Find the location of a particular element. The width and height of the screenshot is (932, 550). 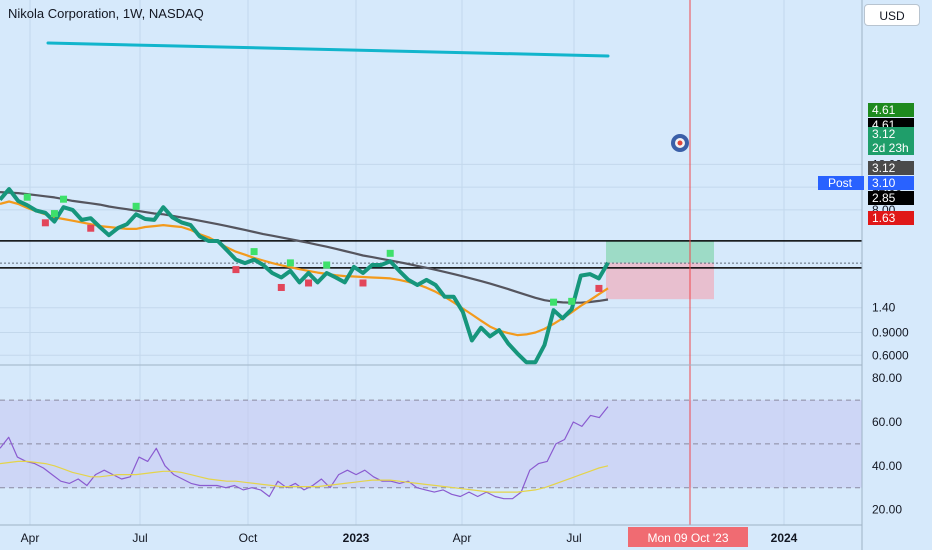

currency-button: USD is located at coordinates (892, 15).